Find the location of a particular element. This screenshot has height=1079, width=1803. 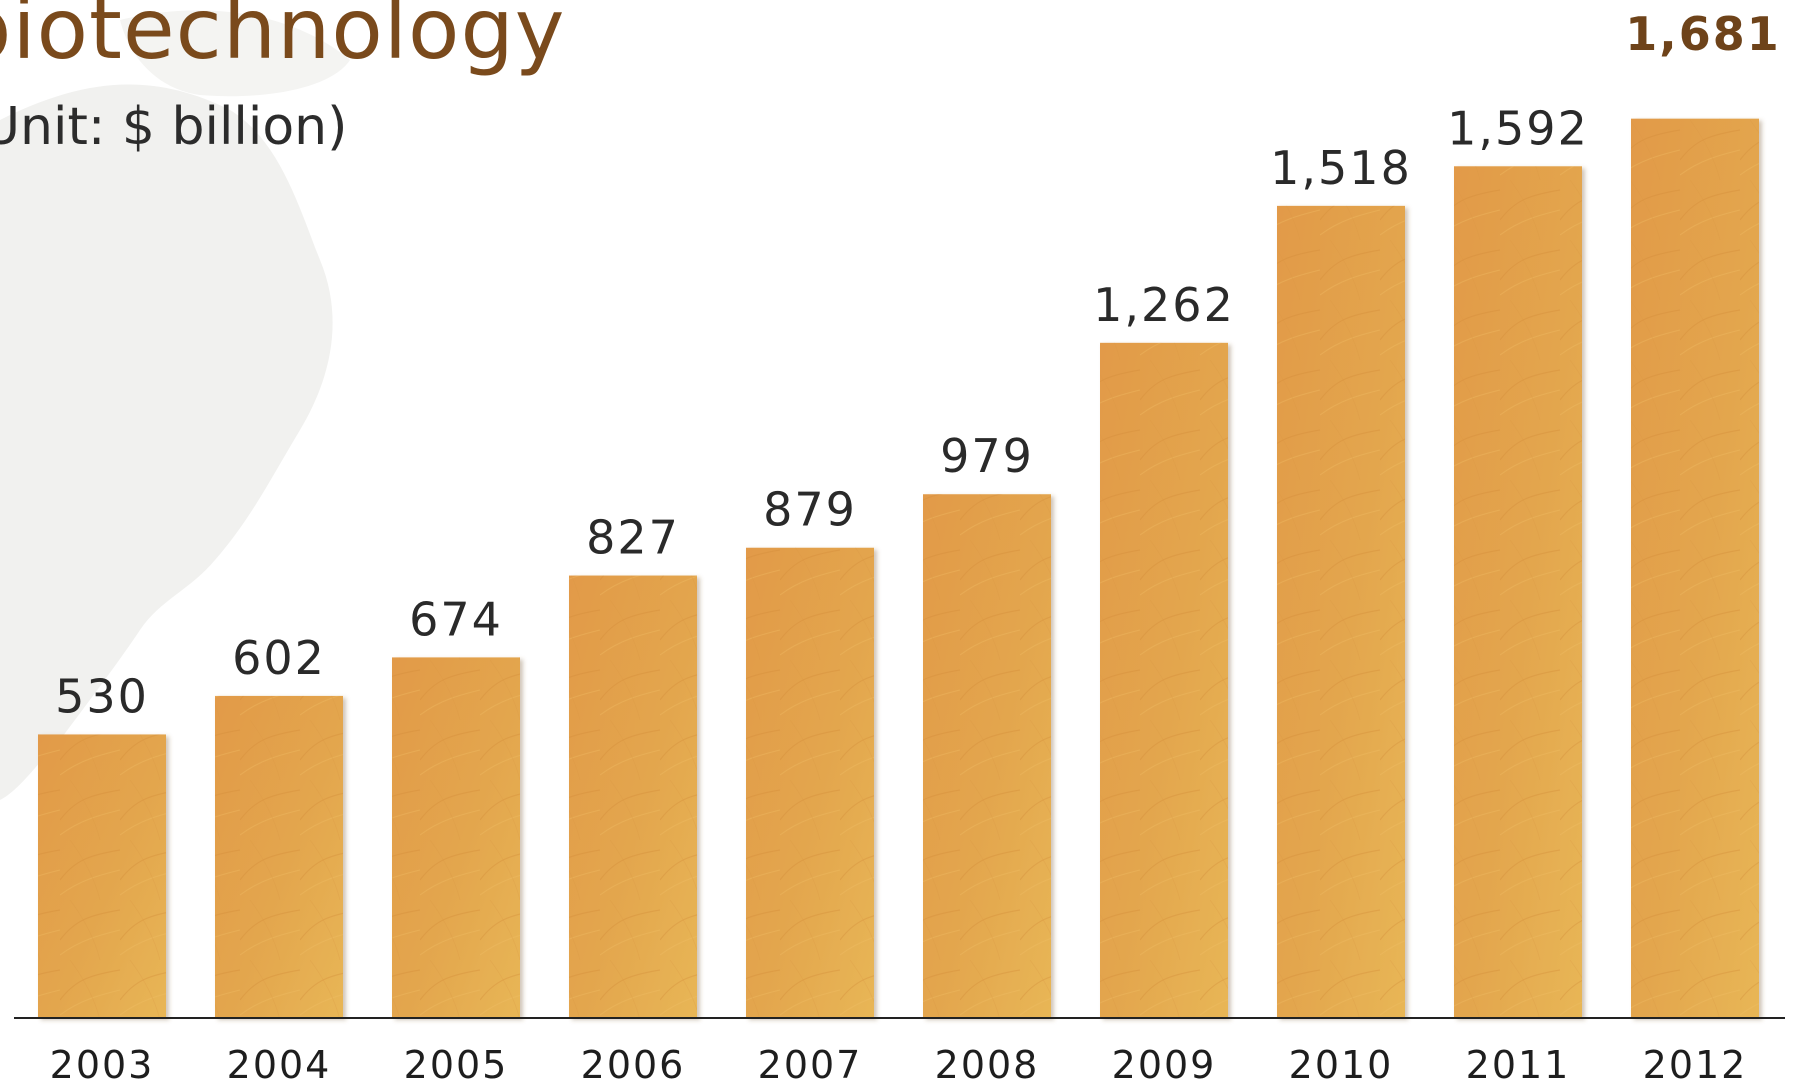

bar-value-label-2006: 827 is located at coordinates (633, 538).